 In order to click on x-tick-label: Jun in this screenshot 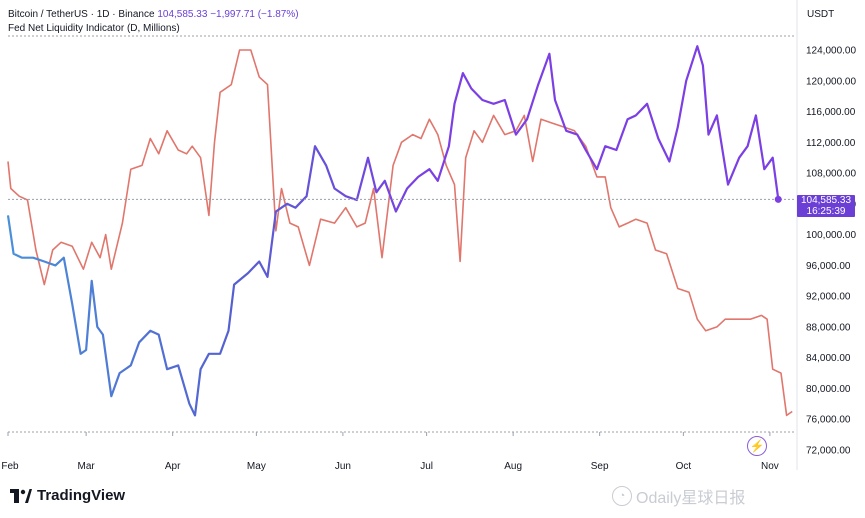, I will do `click(343, 466)`.